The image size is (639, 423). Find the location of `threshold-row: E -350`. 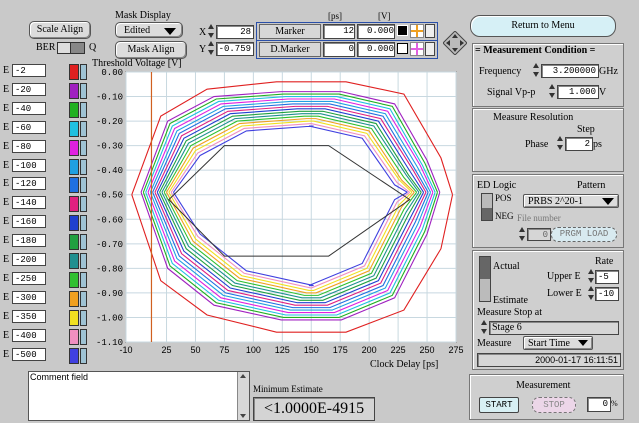

threshold-row: E -350 is located at coordinates (45, 317).